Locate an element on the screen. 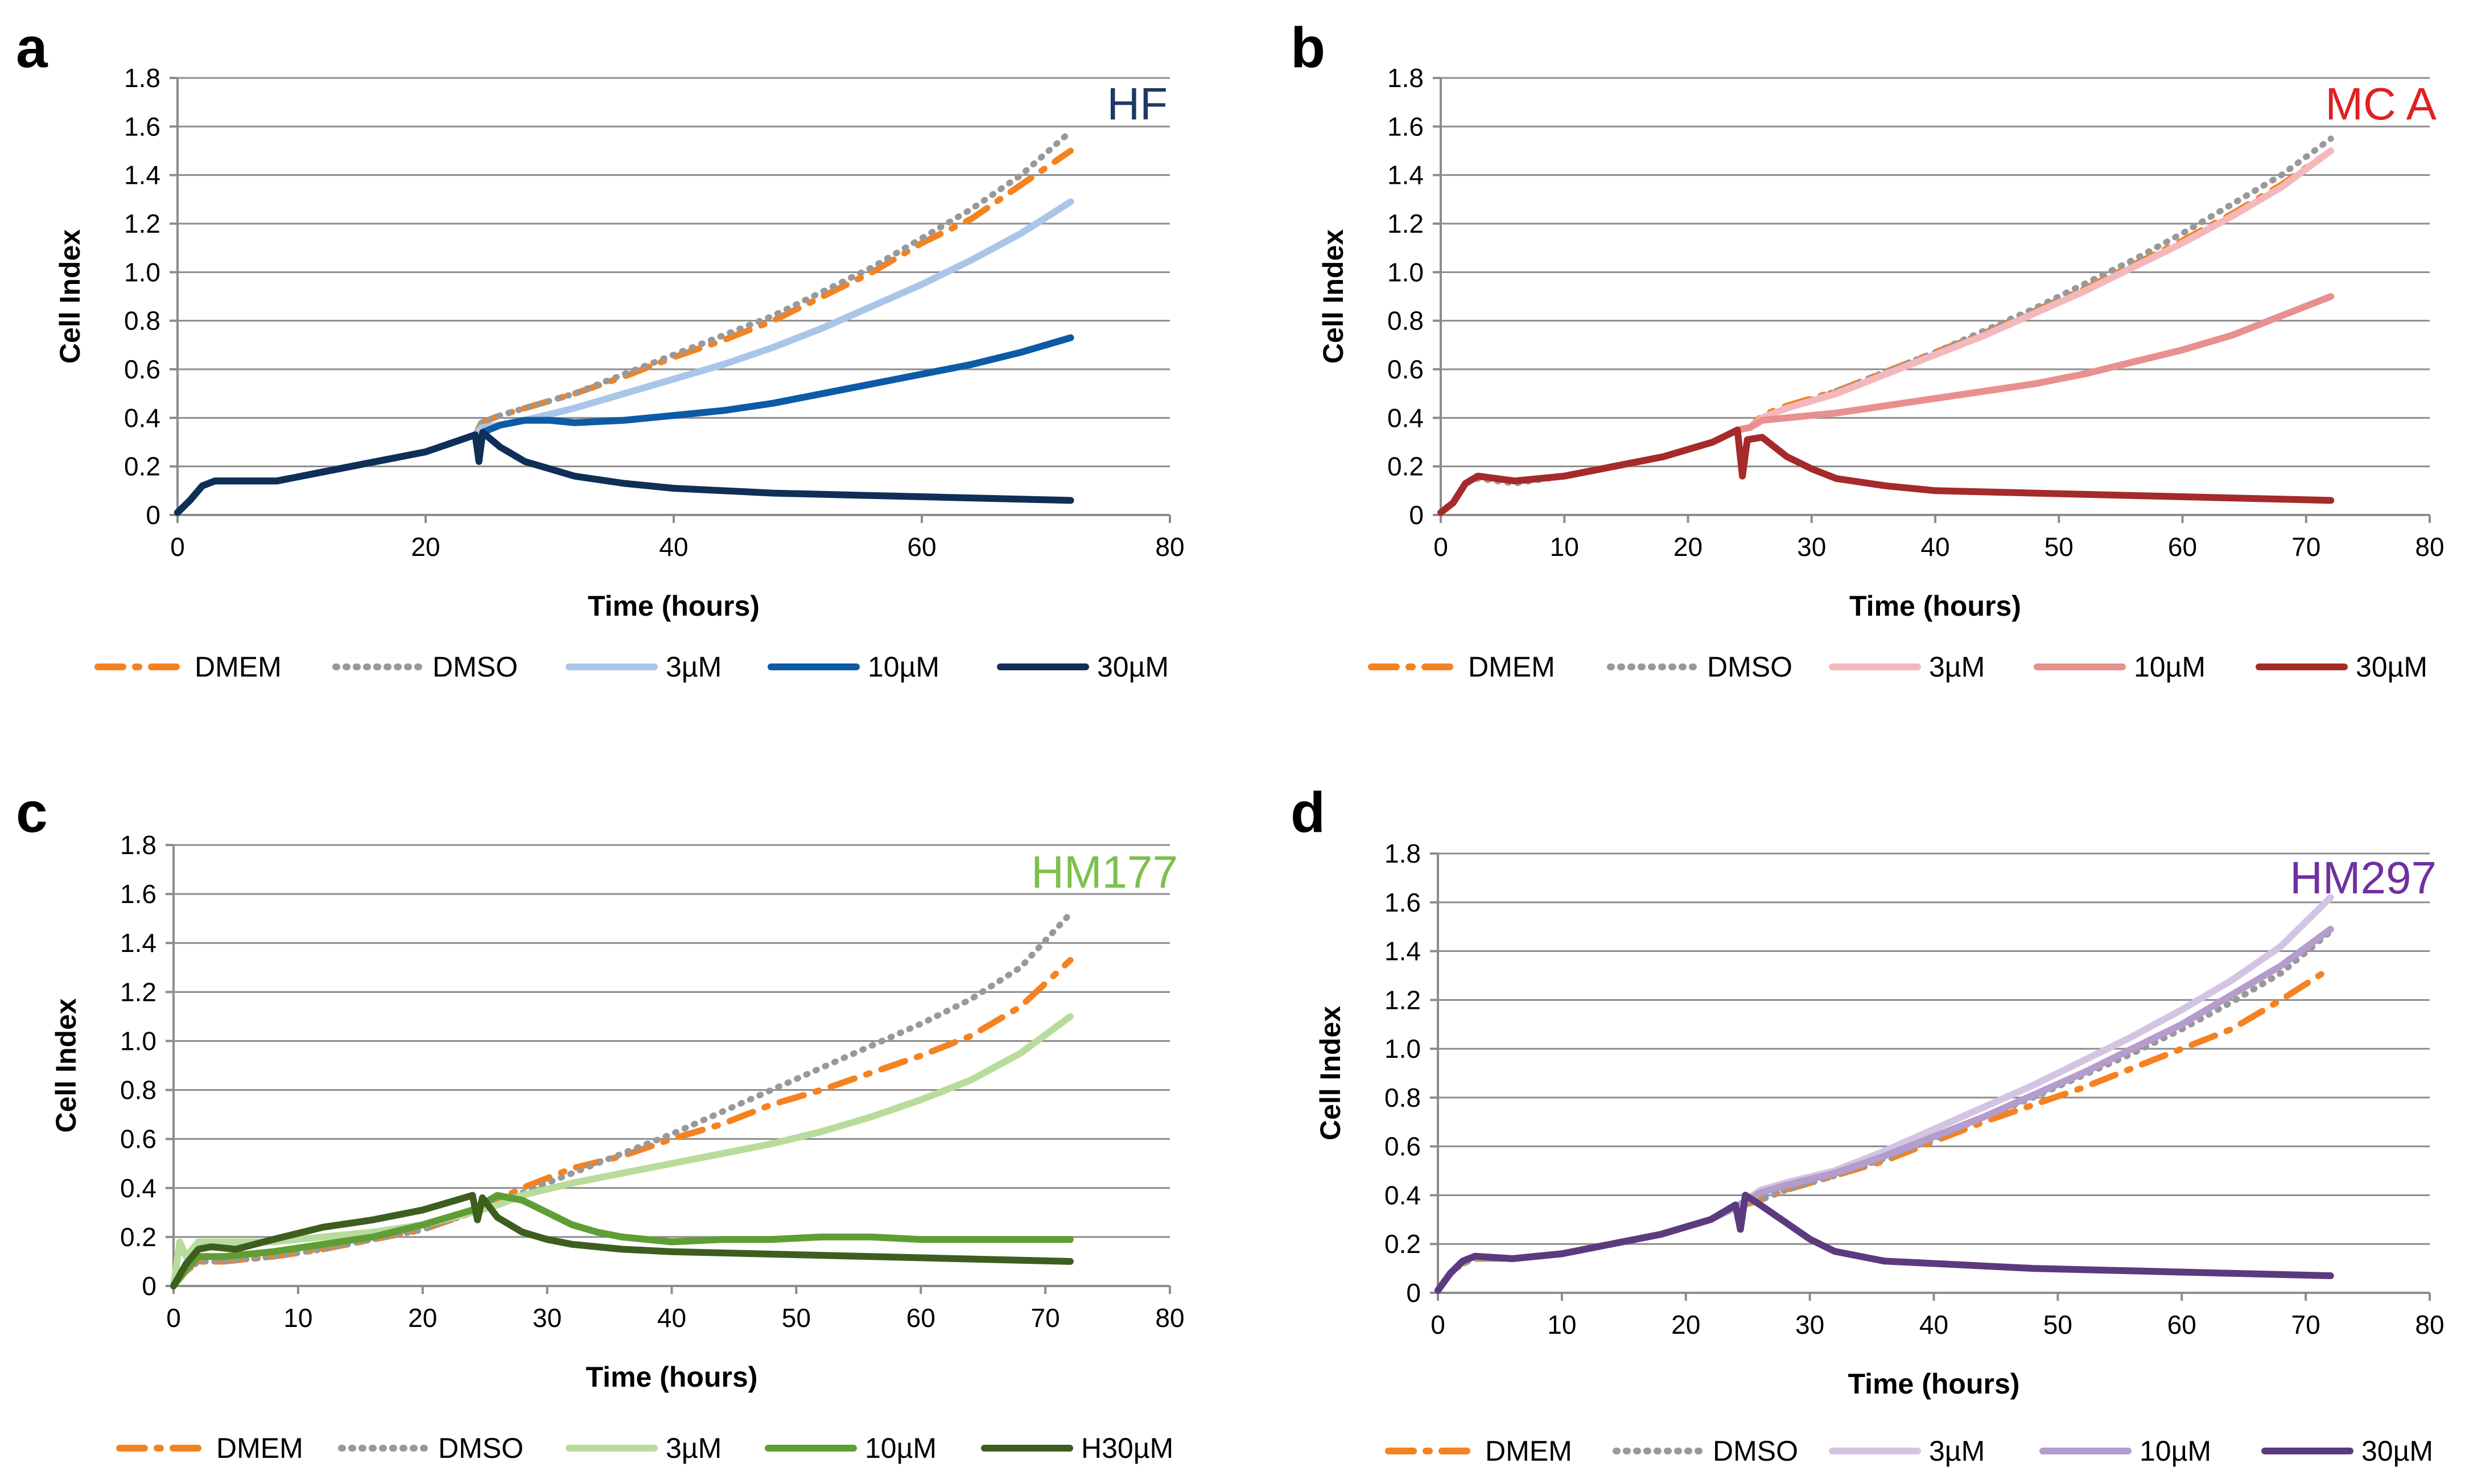 This screenshot has height=1484, width=2465. series-line-H30µM is located at coordinates (622, 1241).